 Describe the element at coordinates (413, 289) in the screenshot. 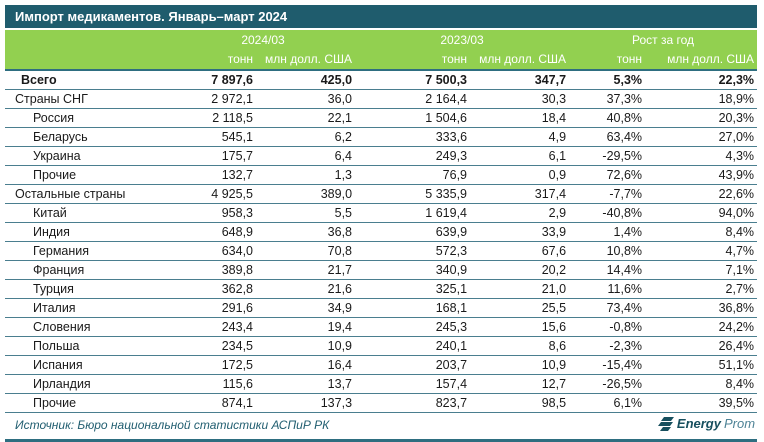

I see `cell-value: 325,1` at that location.